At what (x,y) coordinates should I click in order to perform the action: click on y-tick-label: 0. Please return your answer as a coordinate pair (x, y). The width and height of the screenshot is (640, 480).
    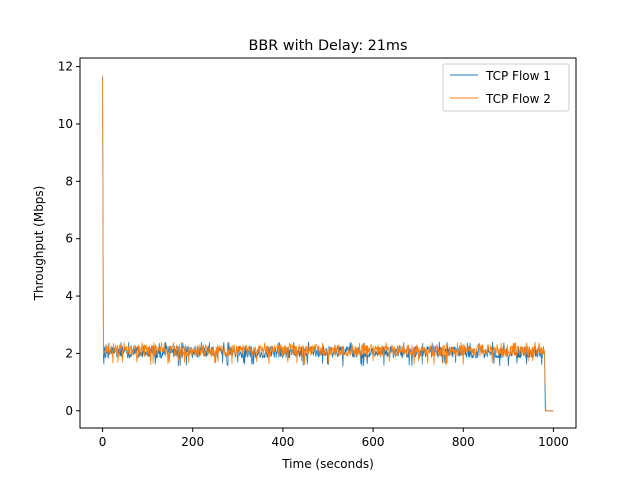
    Looking at the image, I should click on (69, 411).